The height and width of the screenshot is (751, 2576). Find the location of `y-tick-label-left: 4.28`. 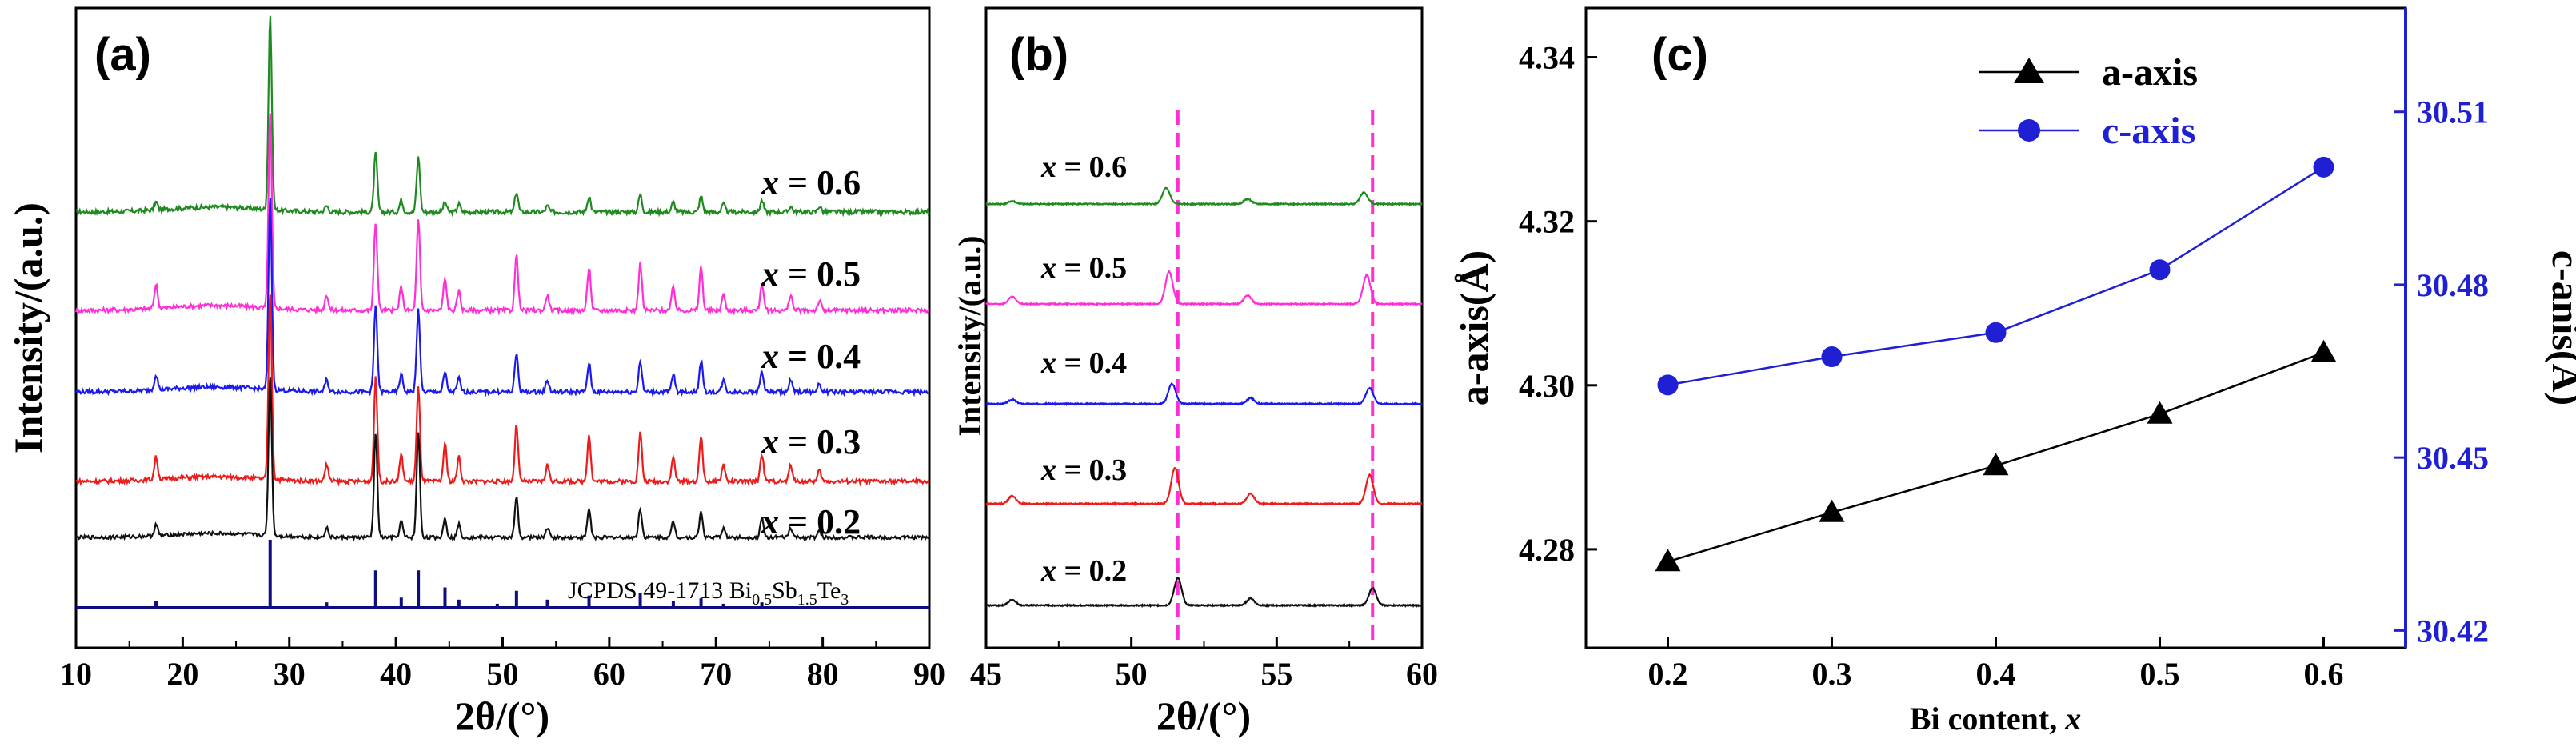

y-tick-label-left: 4.28 is located at coordinates (1547, 550).